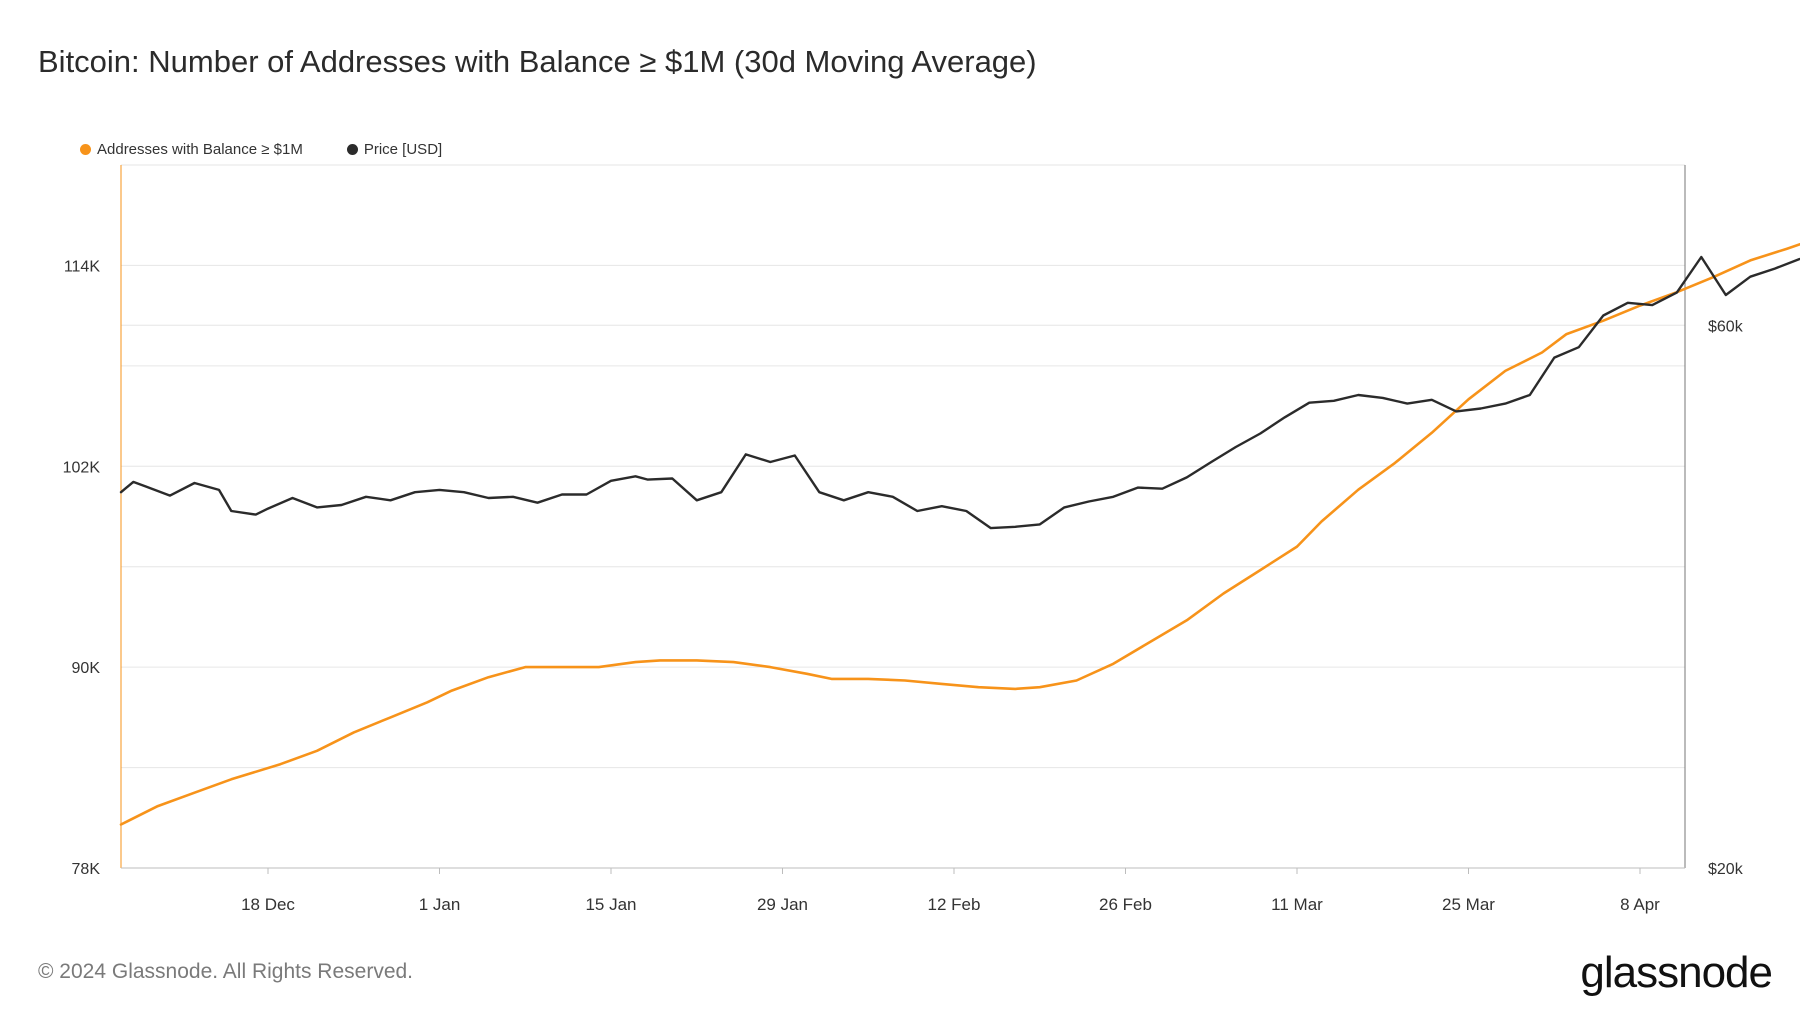 Image resolution: width=1800 pixels, height=1013 pixels. I want to click on legend-item-price: Price [USD], so click(394, 149).